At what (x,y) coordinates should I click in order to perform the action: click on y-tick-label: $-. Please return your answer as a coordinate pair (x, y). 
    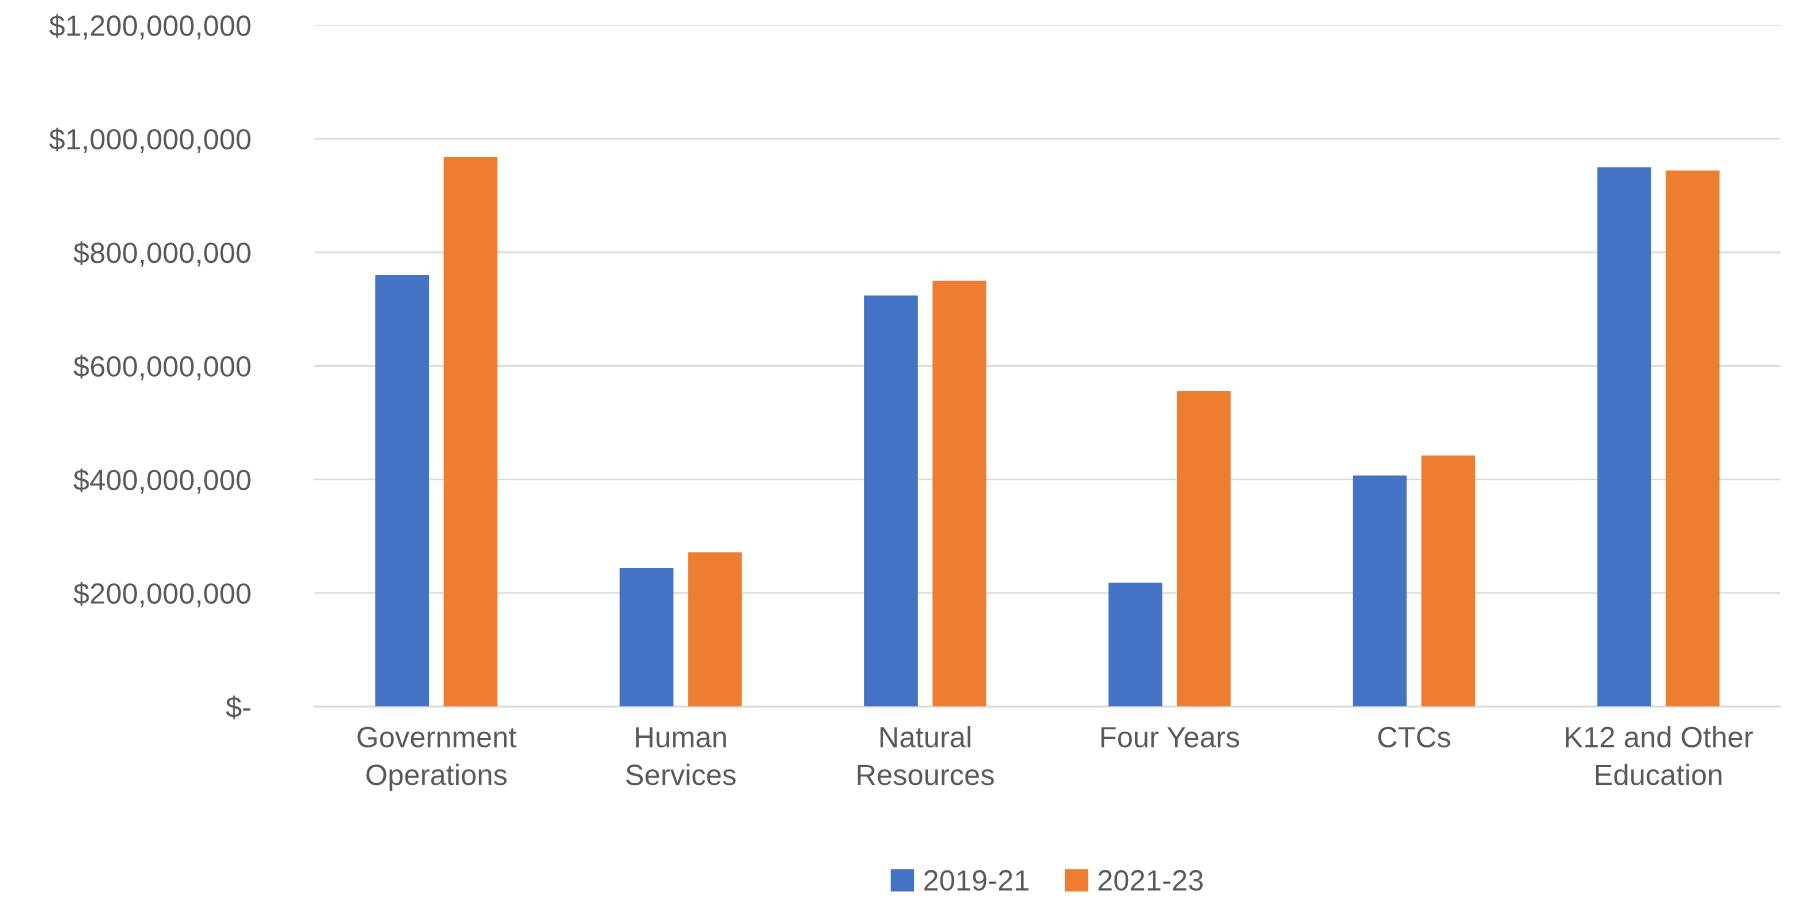
    Looking at the image, I should click on (238, 707).